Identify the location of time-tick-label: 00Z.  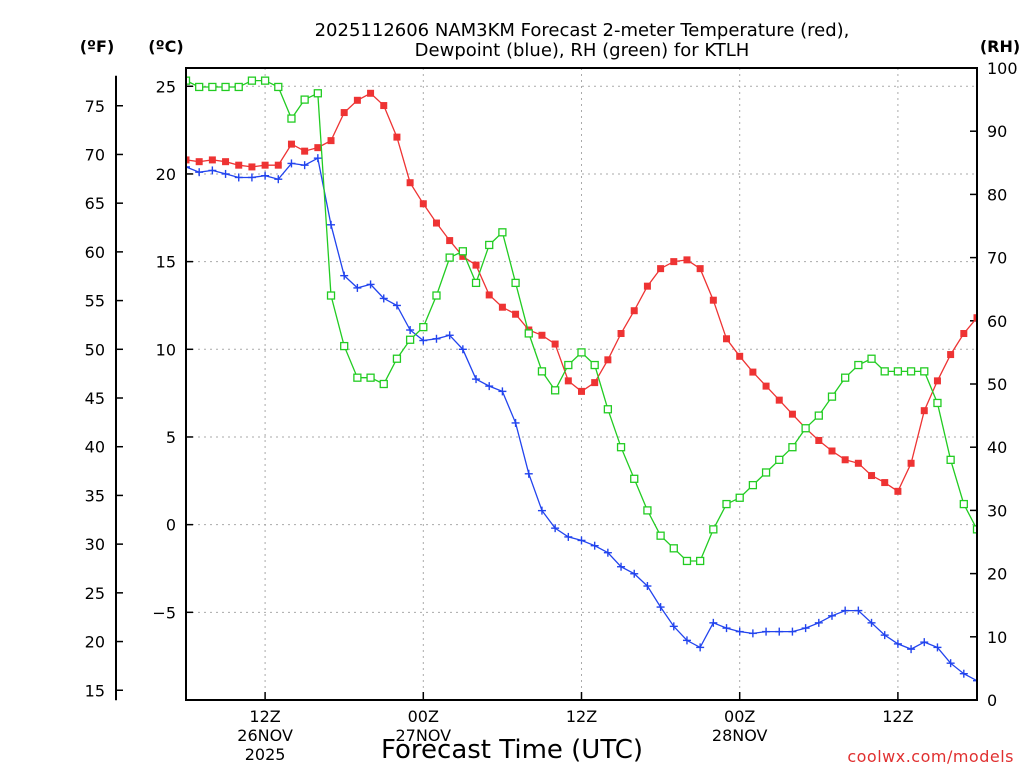
(423, 716).